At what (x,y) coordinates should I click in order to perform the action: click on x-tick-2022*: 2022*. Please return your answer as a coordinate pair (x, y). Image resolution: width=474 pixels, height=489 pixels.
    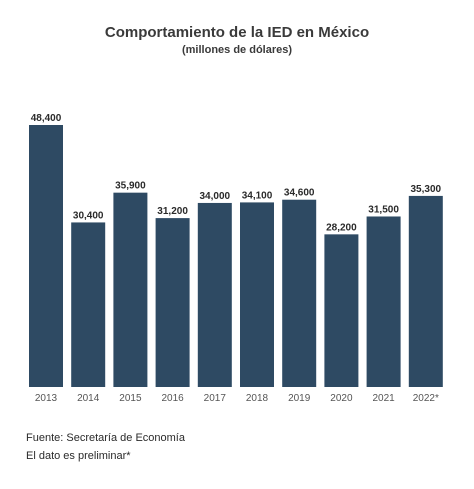
    Looking at the image, I should click on (426, 398).